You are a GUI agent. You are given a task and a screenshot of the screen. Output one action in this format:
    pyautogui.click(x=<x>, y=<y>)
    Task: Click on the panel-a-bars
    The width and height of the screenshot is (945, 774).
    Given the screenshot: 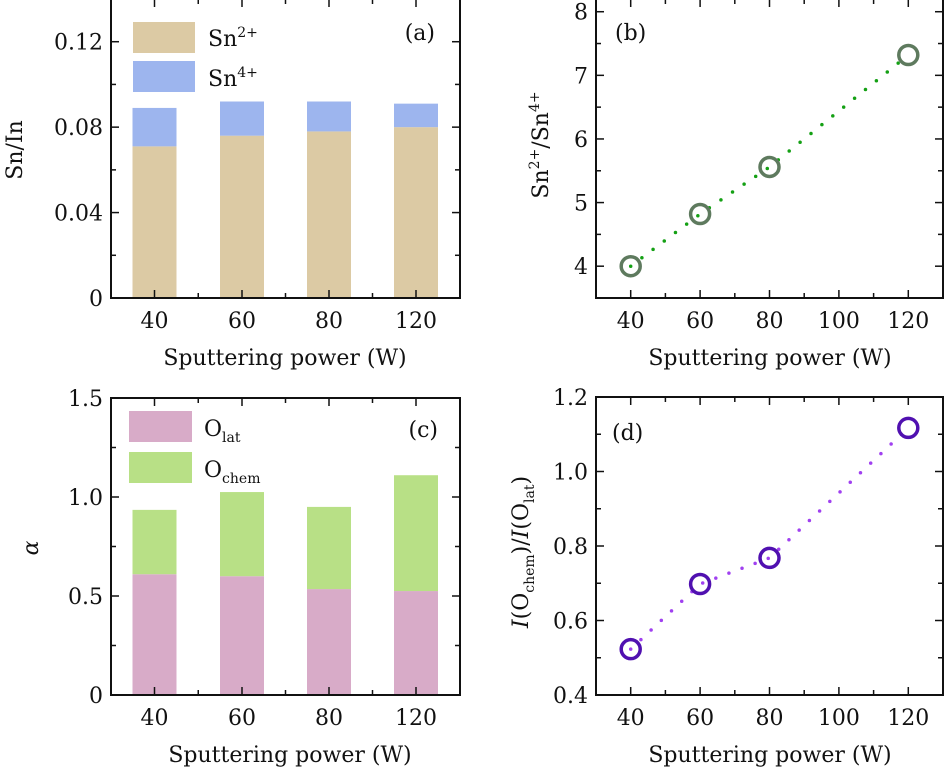 What is the action you would take?
    pyautogui.click(x=285, y=200)
    